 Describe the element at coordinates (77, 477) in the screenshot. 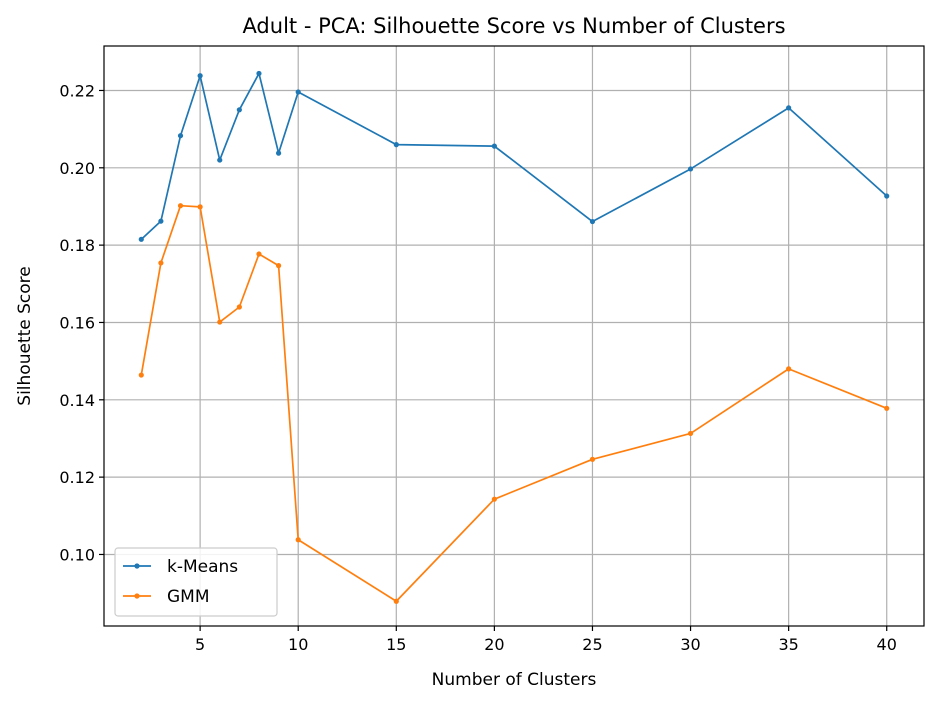

I see `y-tick-label: 0.12` at that location.